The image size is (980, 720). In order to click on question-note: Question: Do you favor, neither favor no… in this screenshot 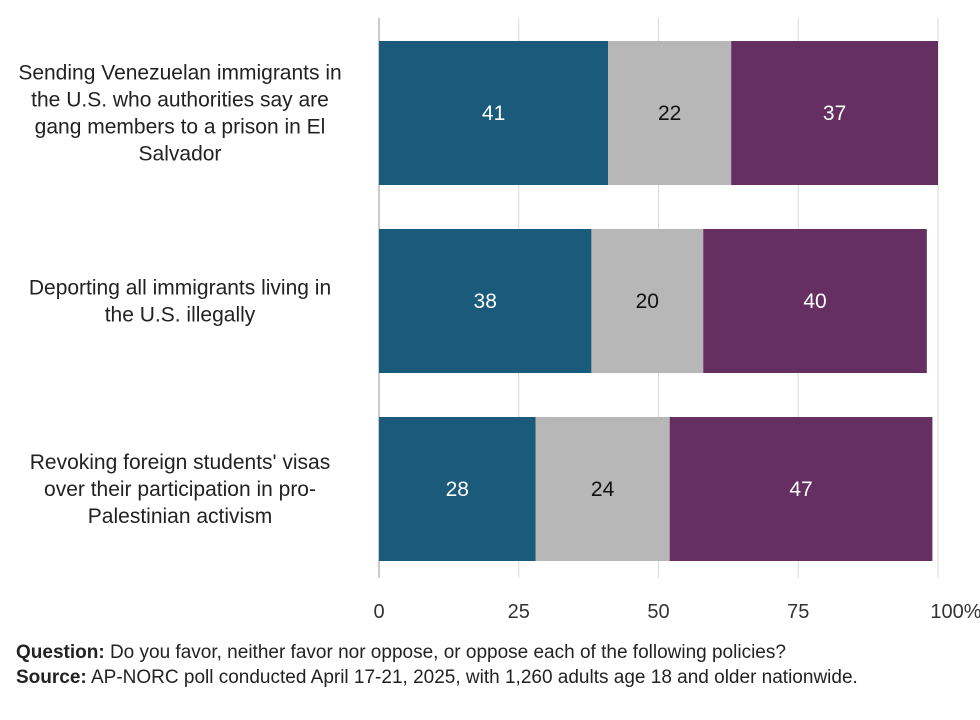, I will do `click(491, 652)`.